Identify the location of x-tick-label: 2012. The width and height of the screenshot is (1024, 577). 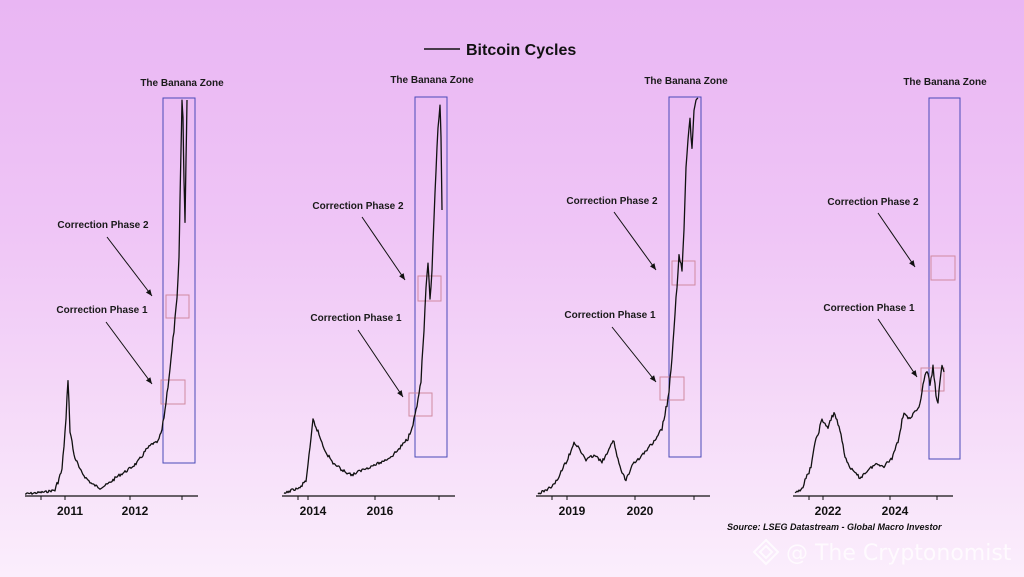
(135, 511).